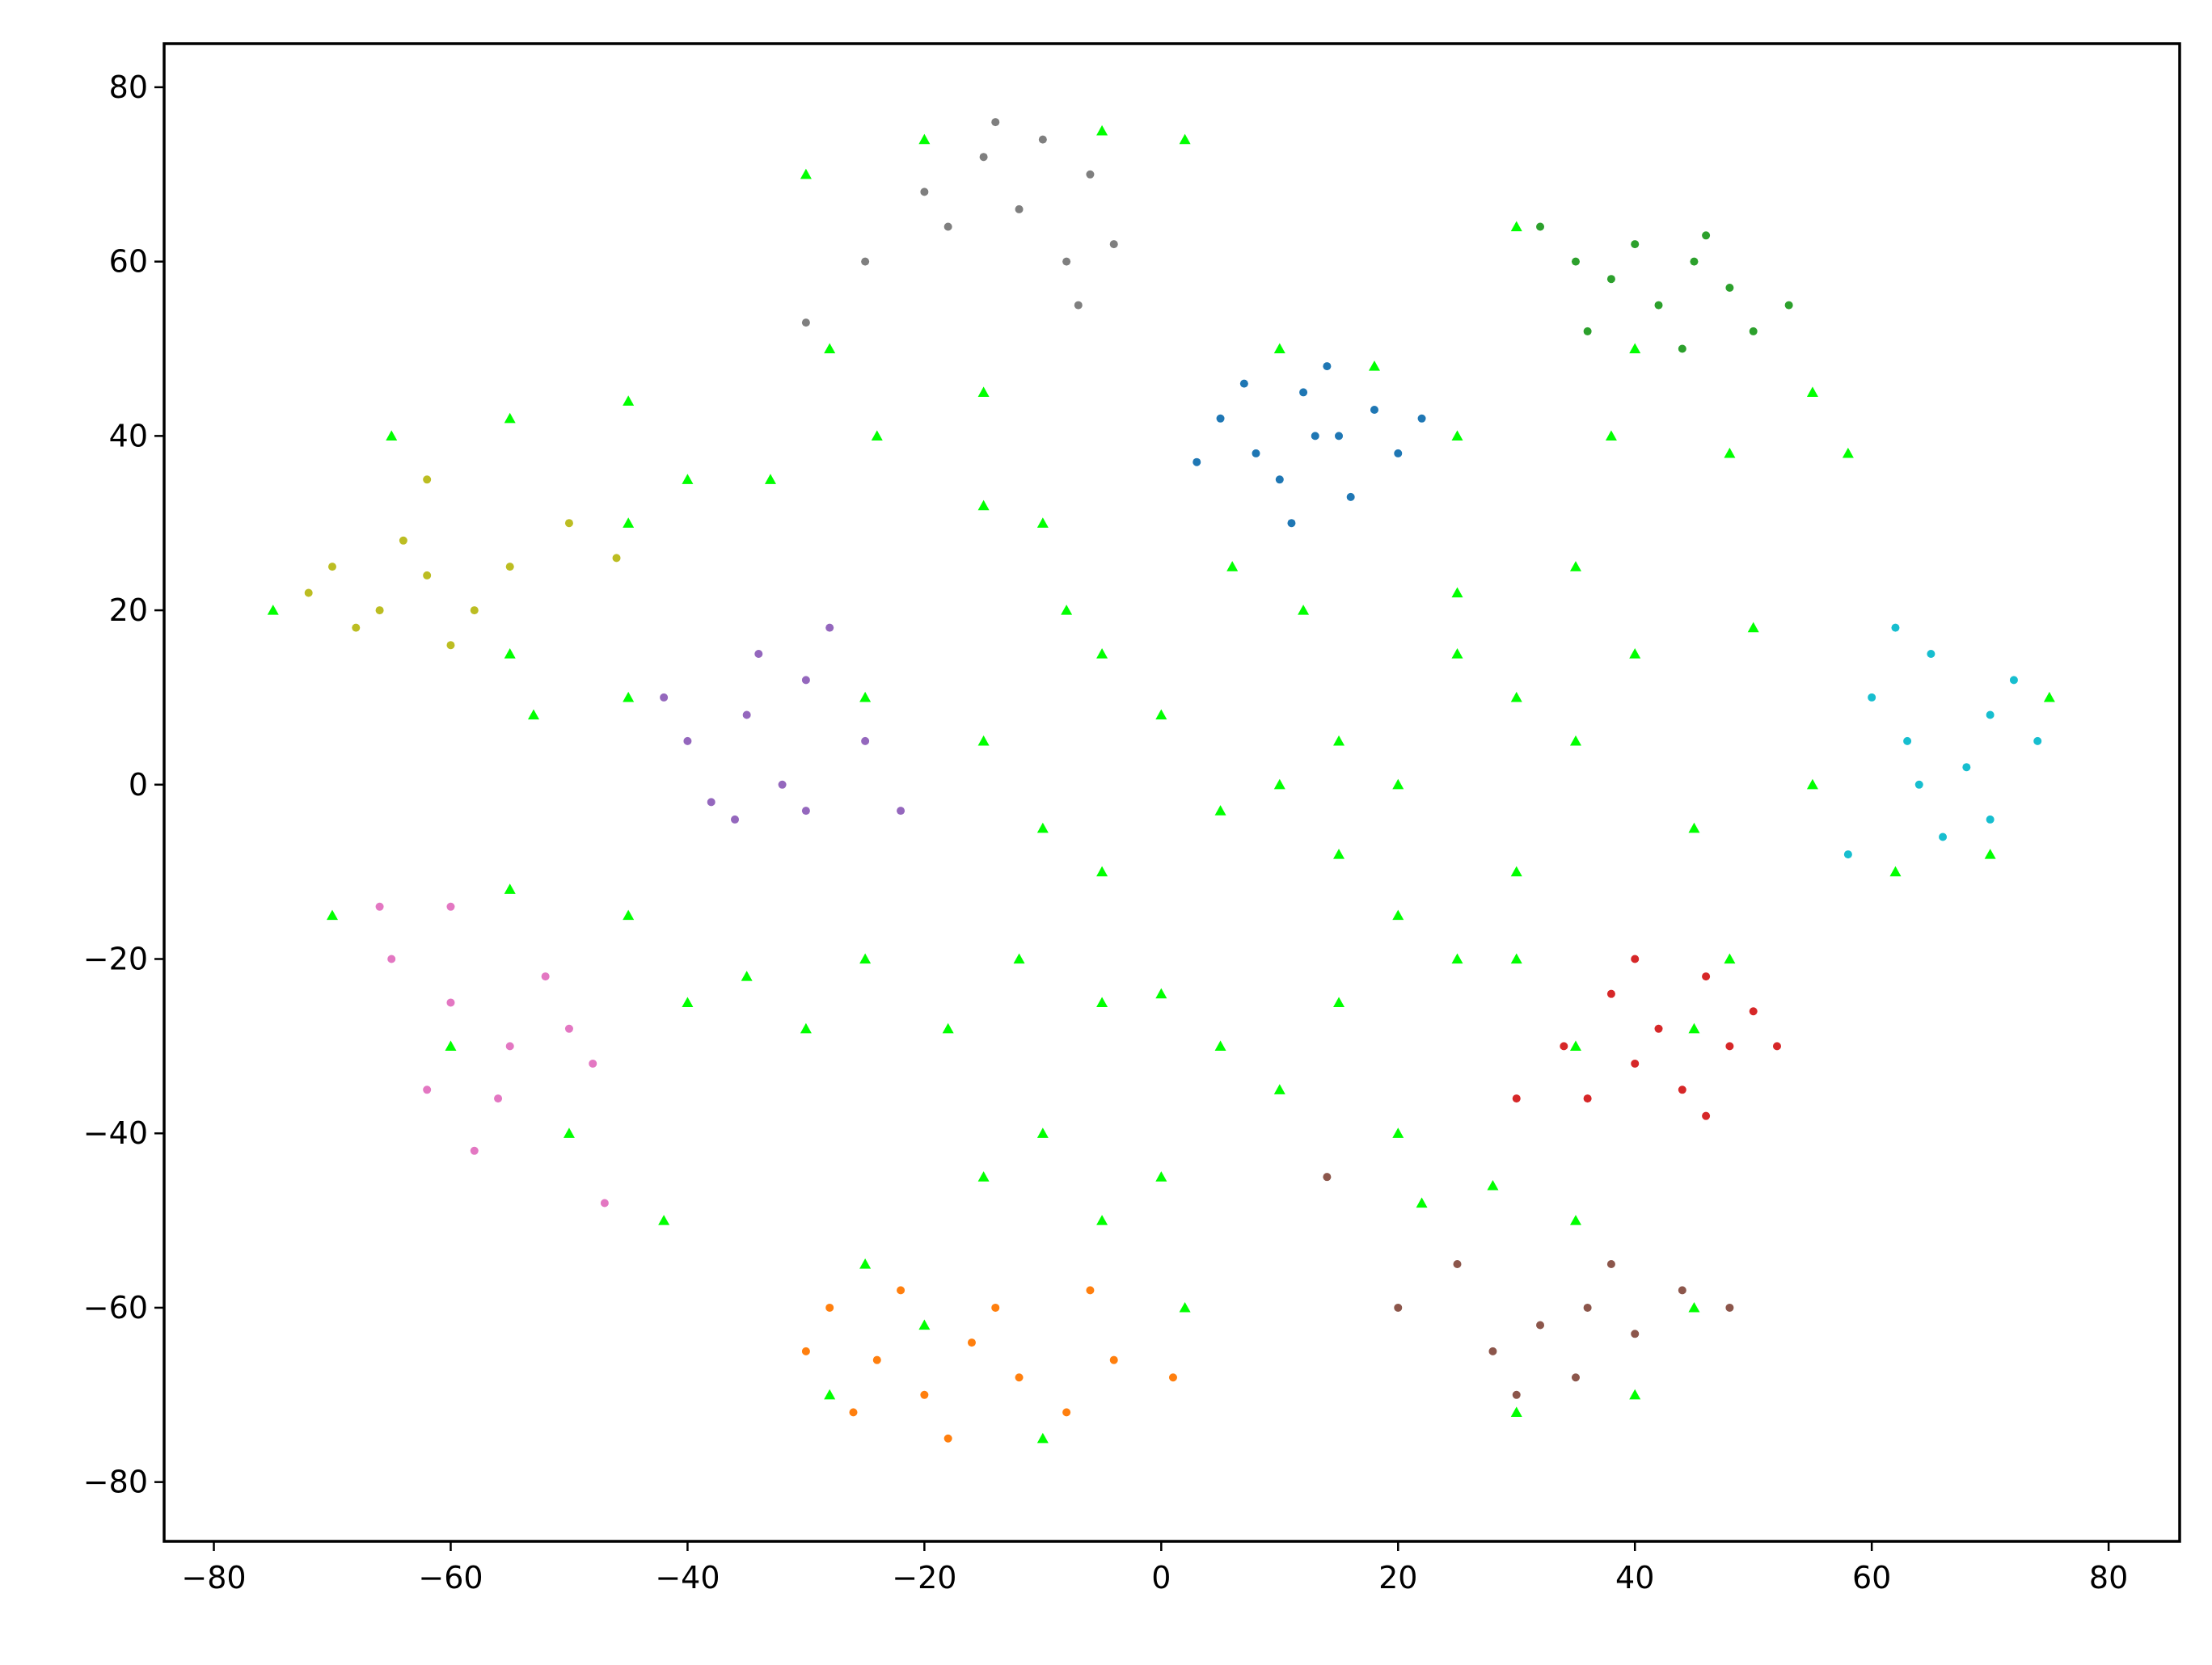 The image size is (2212, 1665). What do you see at coordinates (115, 1133) in the screenshot?
I see `y-tick-label: −40` at bounding box center [115, 1133].